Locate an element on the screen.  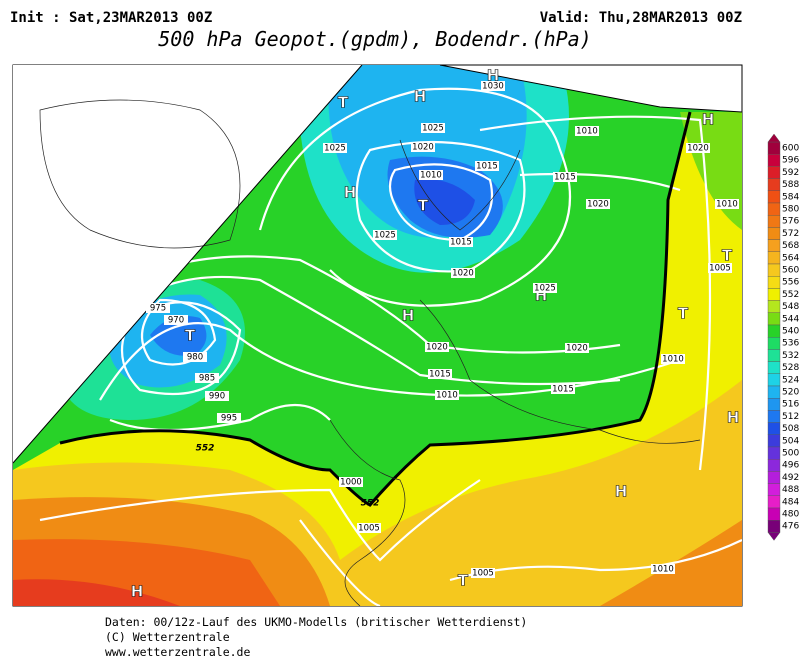
isobar-label: 1000 is located at coordinates (351, 483).